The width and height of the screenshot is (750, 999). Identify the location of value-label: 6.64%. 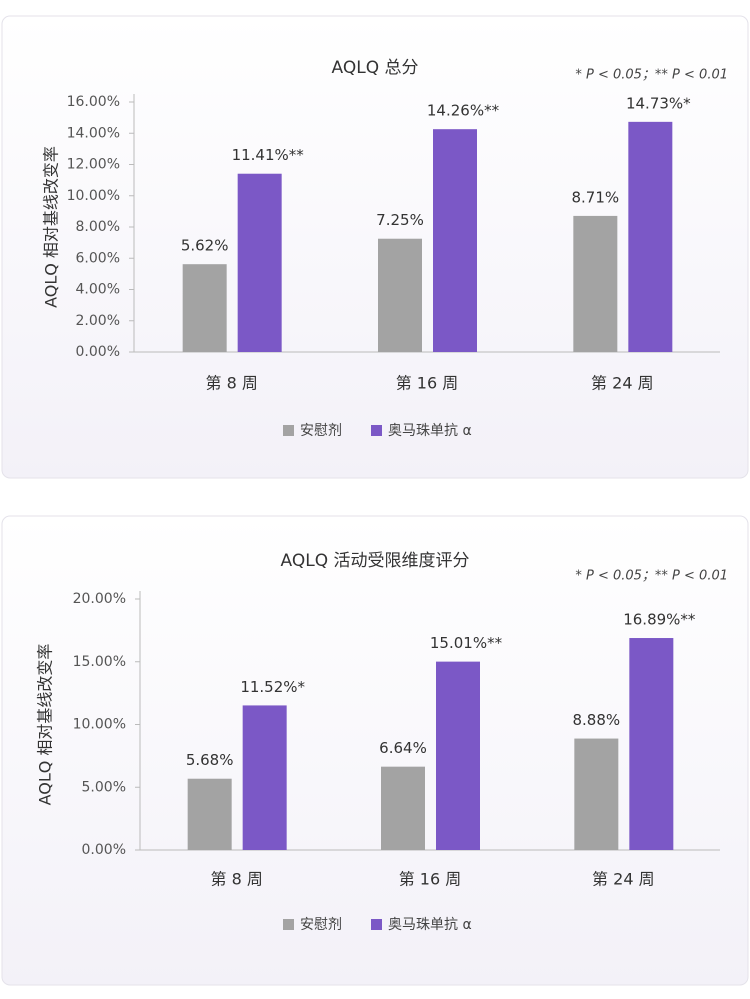
(403, 748).